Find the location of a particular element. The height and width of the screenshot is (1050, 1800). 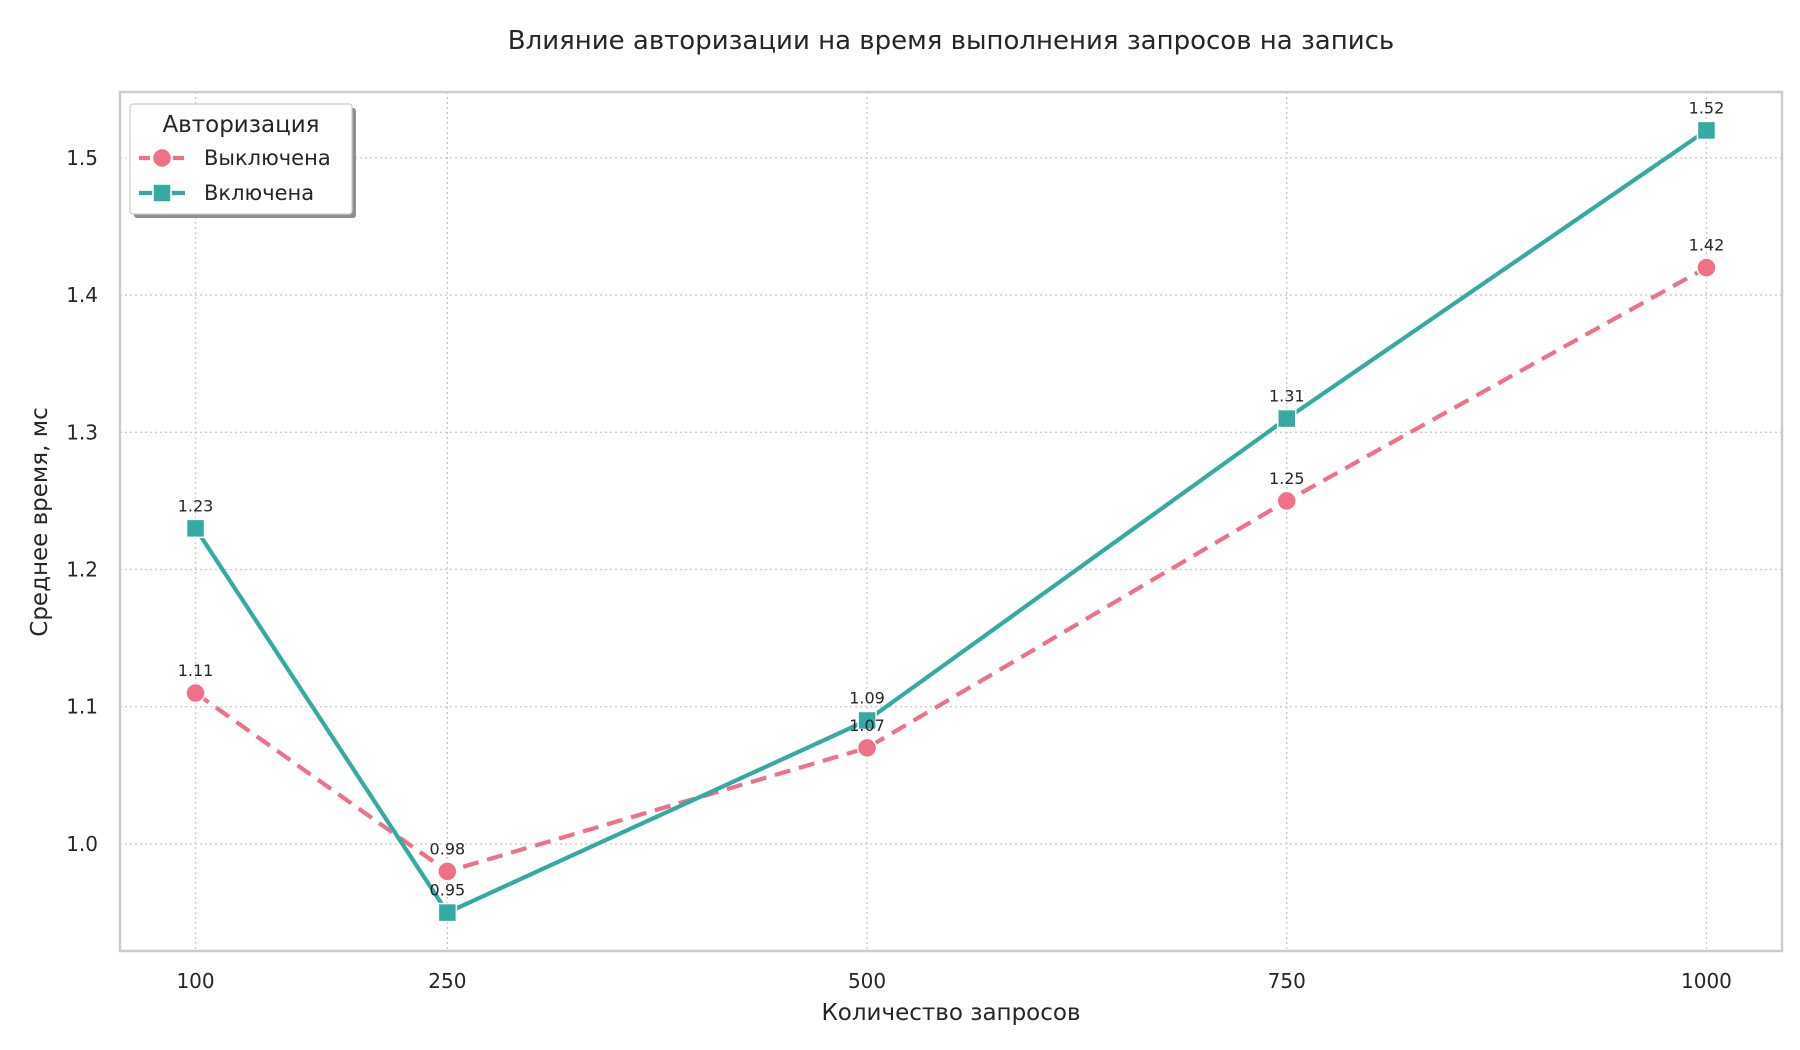

data-label: 1.31 is located at coordinates (1287, 396).